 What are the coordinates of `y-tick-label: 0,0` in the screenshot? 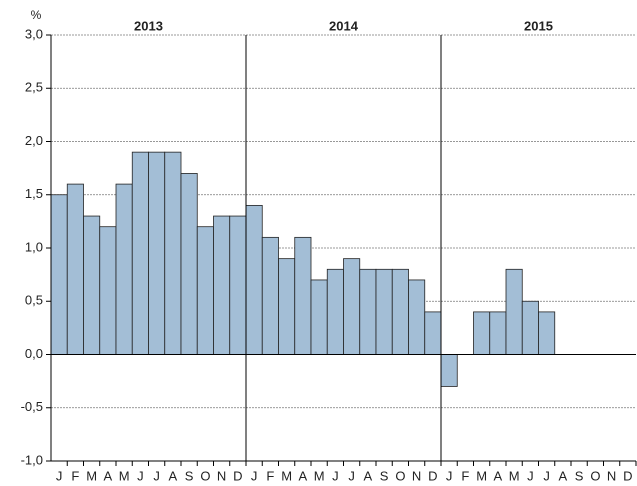 It's located at (34, 353).